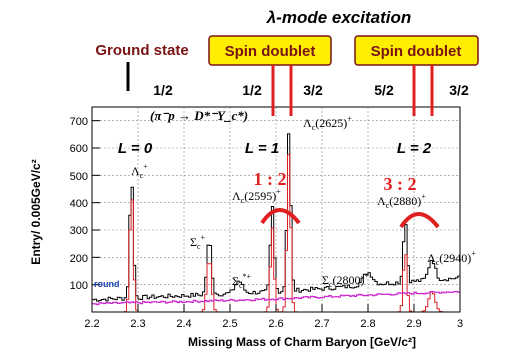 The height and width of the screenshot is (355, 510). Describe the element at coordinates (413, 324) in the screenshot. I see `x-tick-label: 2.9` at that location.